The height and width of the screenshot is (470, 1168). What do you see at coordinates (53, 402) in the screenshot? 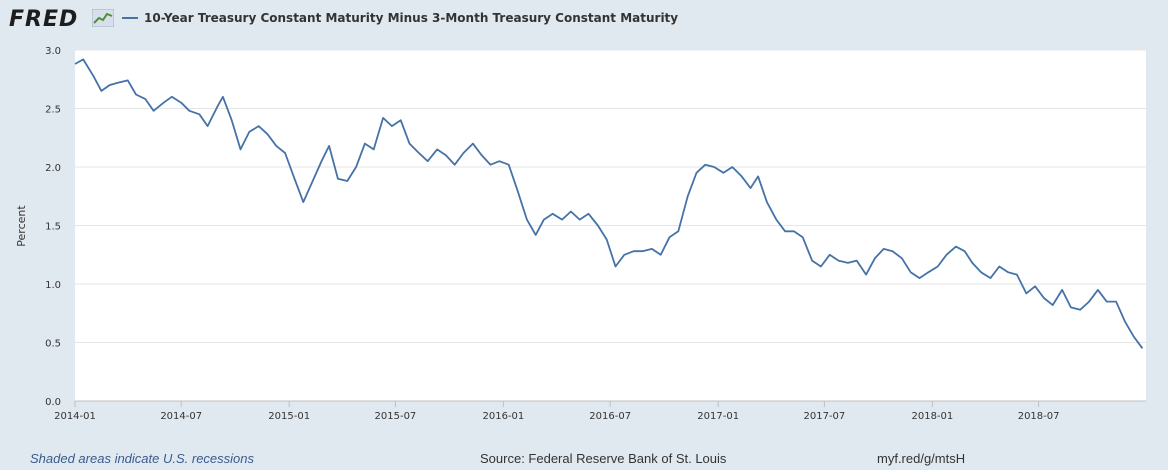
I see `y-tick-label: 0.0` at bounding box center [53, 402].